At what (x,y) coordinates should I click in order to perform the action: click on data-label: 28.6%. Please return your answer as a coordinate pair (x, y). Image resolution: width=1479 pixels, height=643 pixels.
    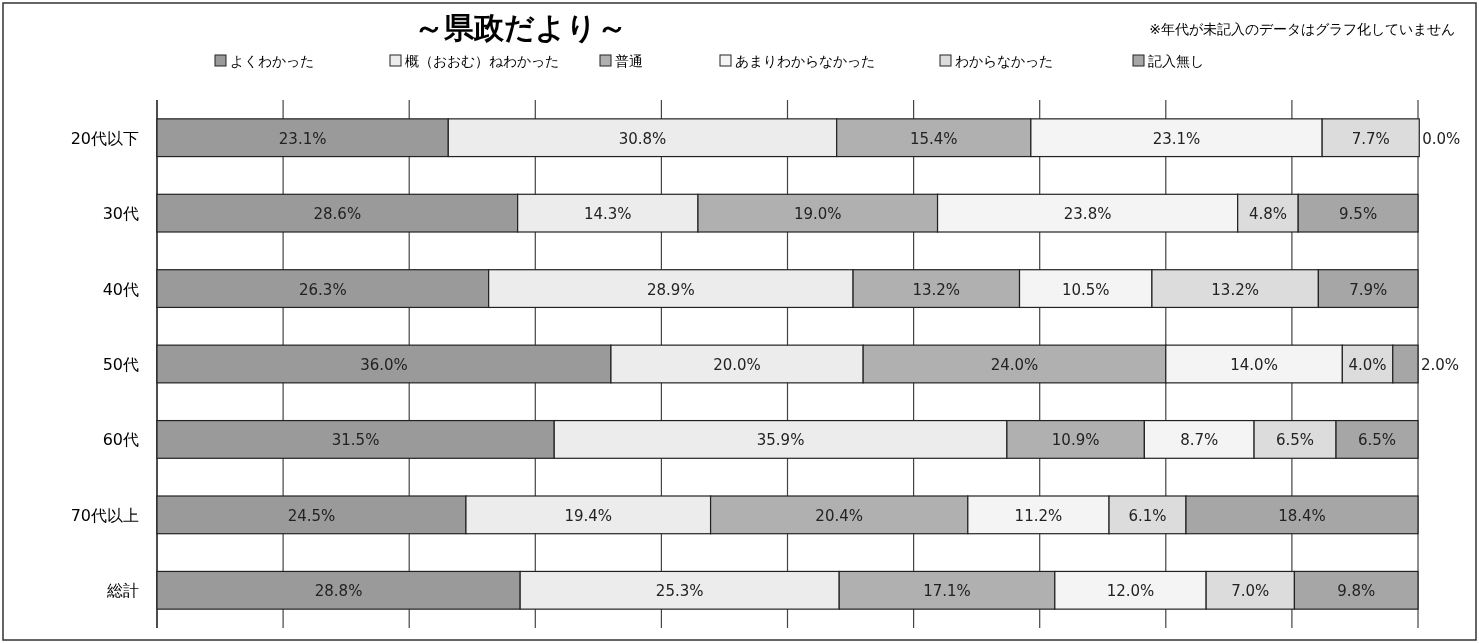
    Looking at the image, I should click on (337, 214).